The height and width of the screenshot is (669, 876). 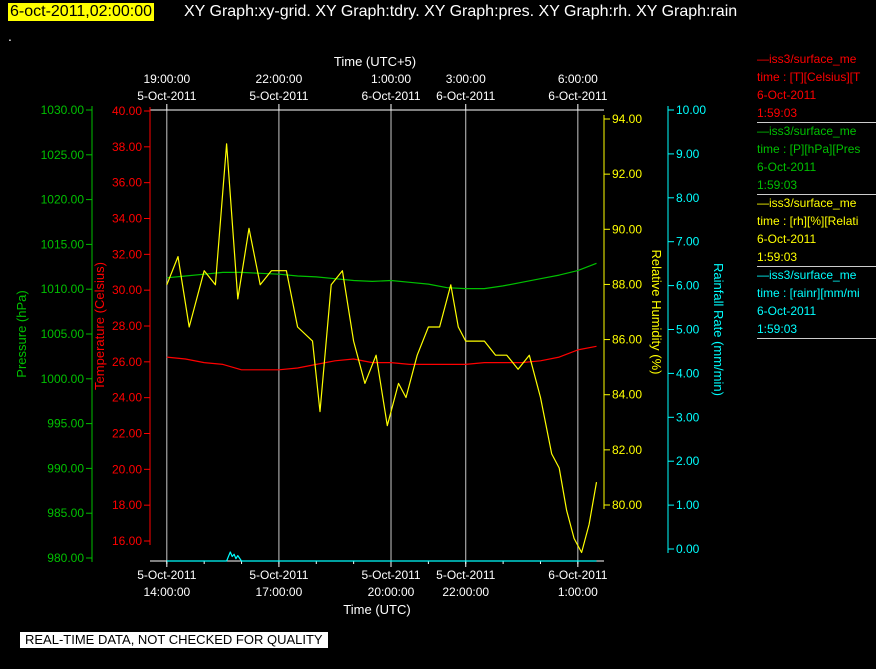 What do you see at coordinates (688, 373) in the screenshot?
I see `rainfall-tick-label: 4.00` at bounding box center [688, 373].